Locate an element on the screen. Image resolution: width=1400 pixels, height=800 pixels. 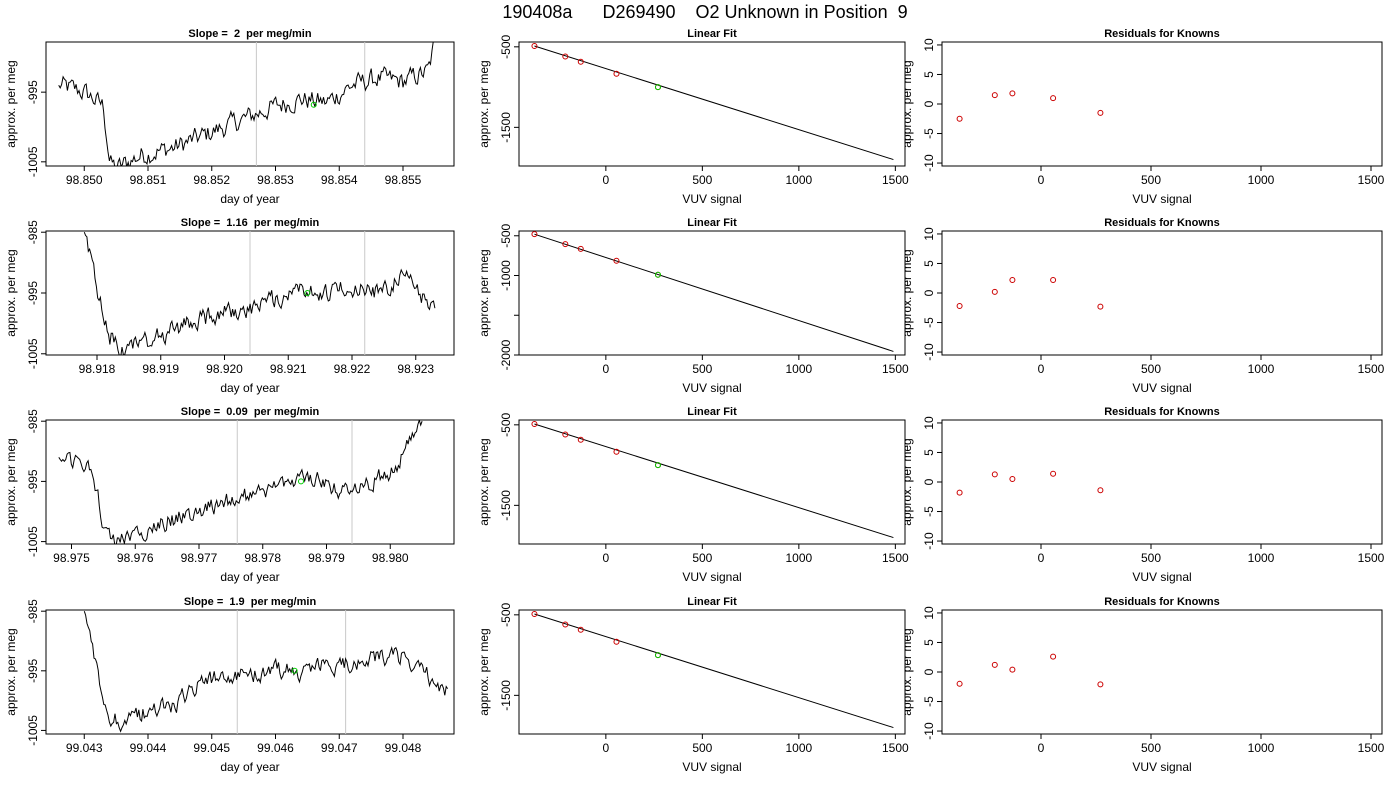
y-tick-label: -10 is located at coordinates (929, 731).